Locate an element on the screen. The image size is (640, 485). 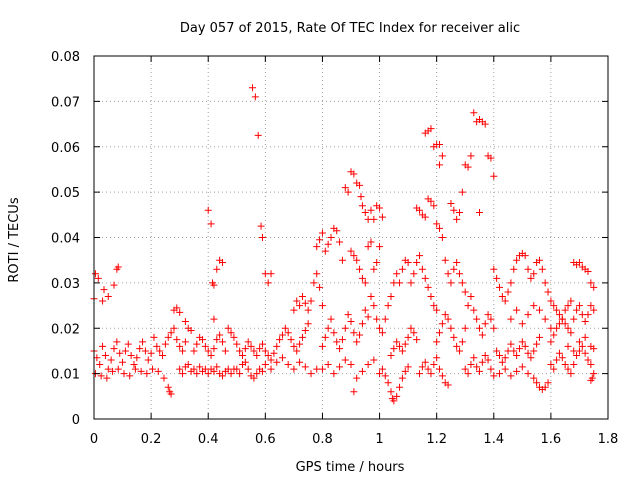
y-axis-label: ROTI / TECUs is located at coordinates (14, 239).